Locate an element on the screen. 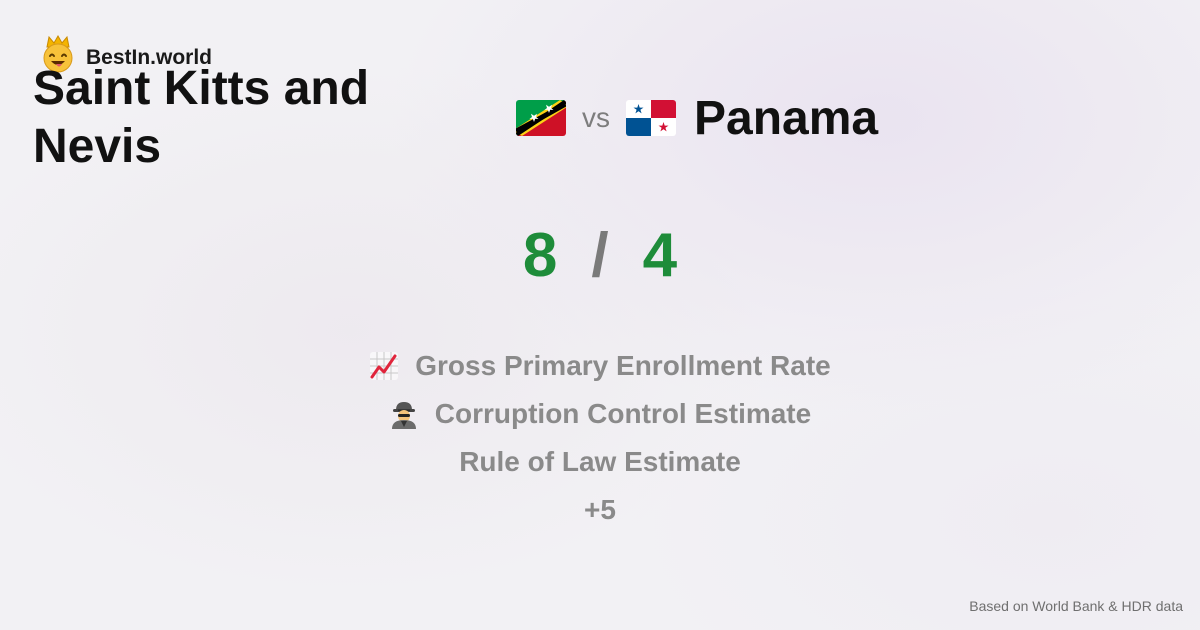  vs-row: vs Panama is located at coordinates (697, 118).